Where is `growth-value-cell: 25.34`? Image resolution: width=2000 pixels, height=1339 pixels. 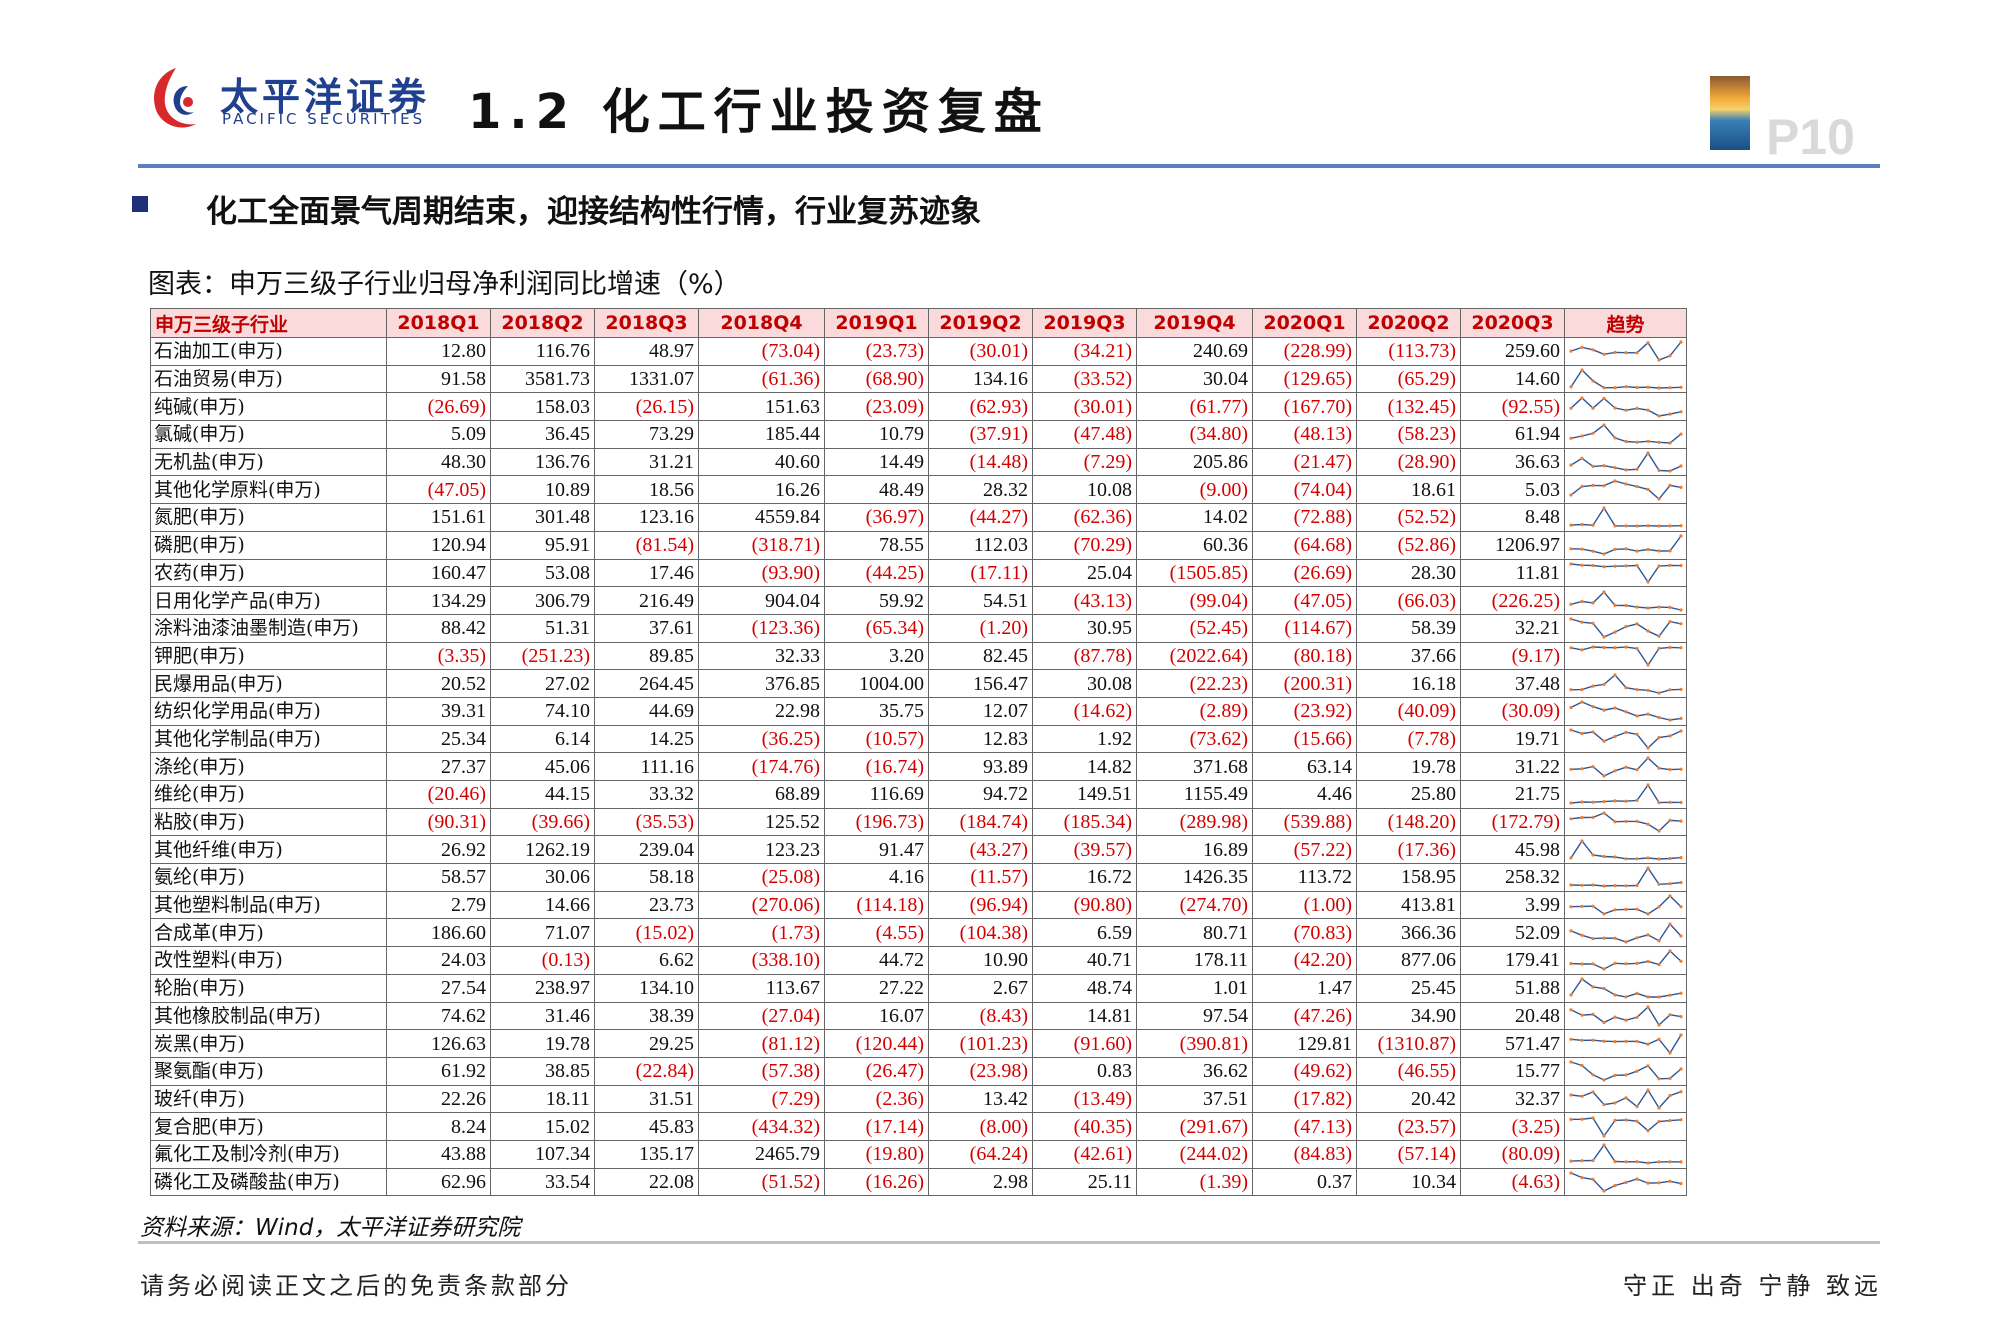
growth-value-cell: 25.34 is located at coordinates (438, 739).